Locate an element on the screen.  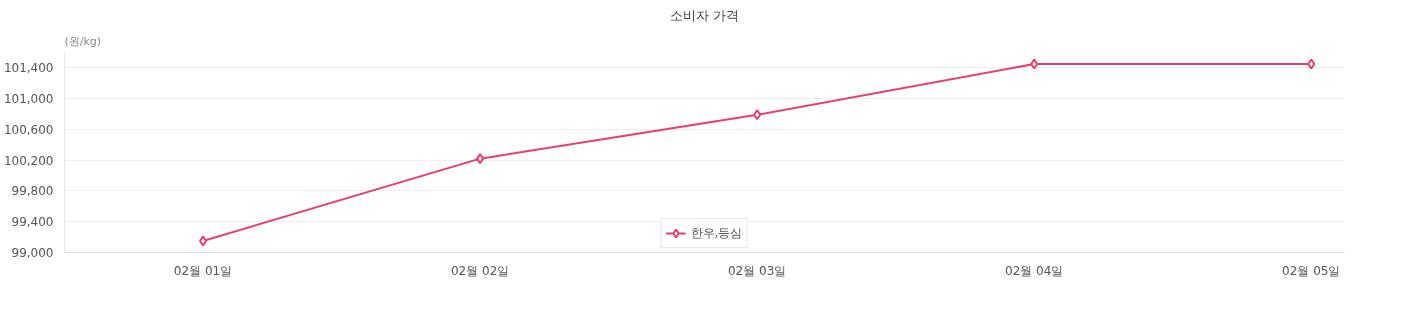
y-tick-label: 101,400 is located at coordinates (28, 68).